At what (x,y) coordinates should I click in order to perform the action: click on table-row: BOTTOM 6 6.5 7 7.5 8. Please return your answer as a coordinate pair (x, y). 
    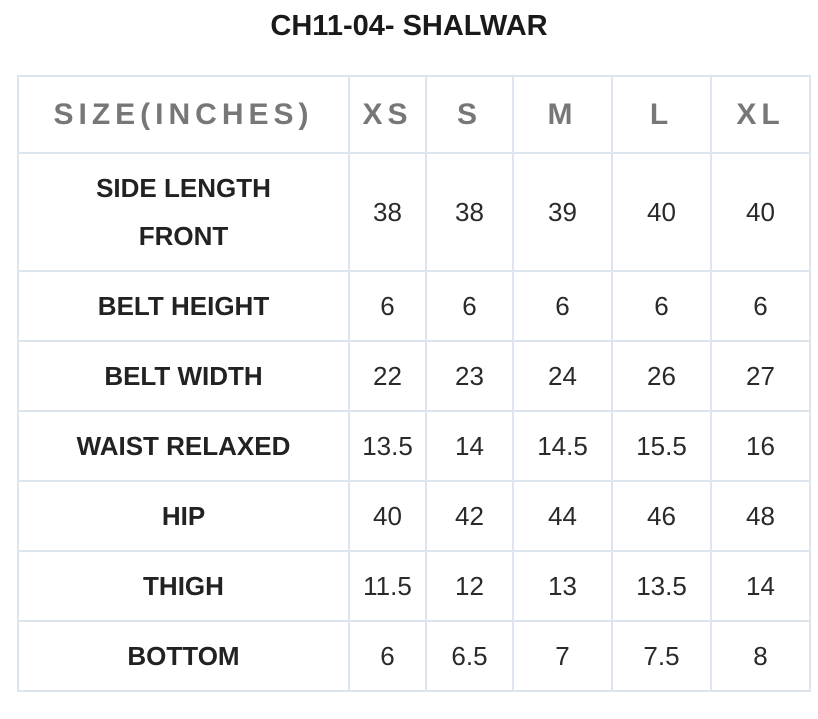
    Looking at the image, I should click on (414, 656).